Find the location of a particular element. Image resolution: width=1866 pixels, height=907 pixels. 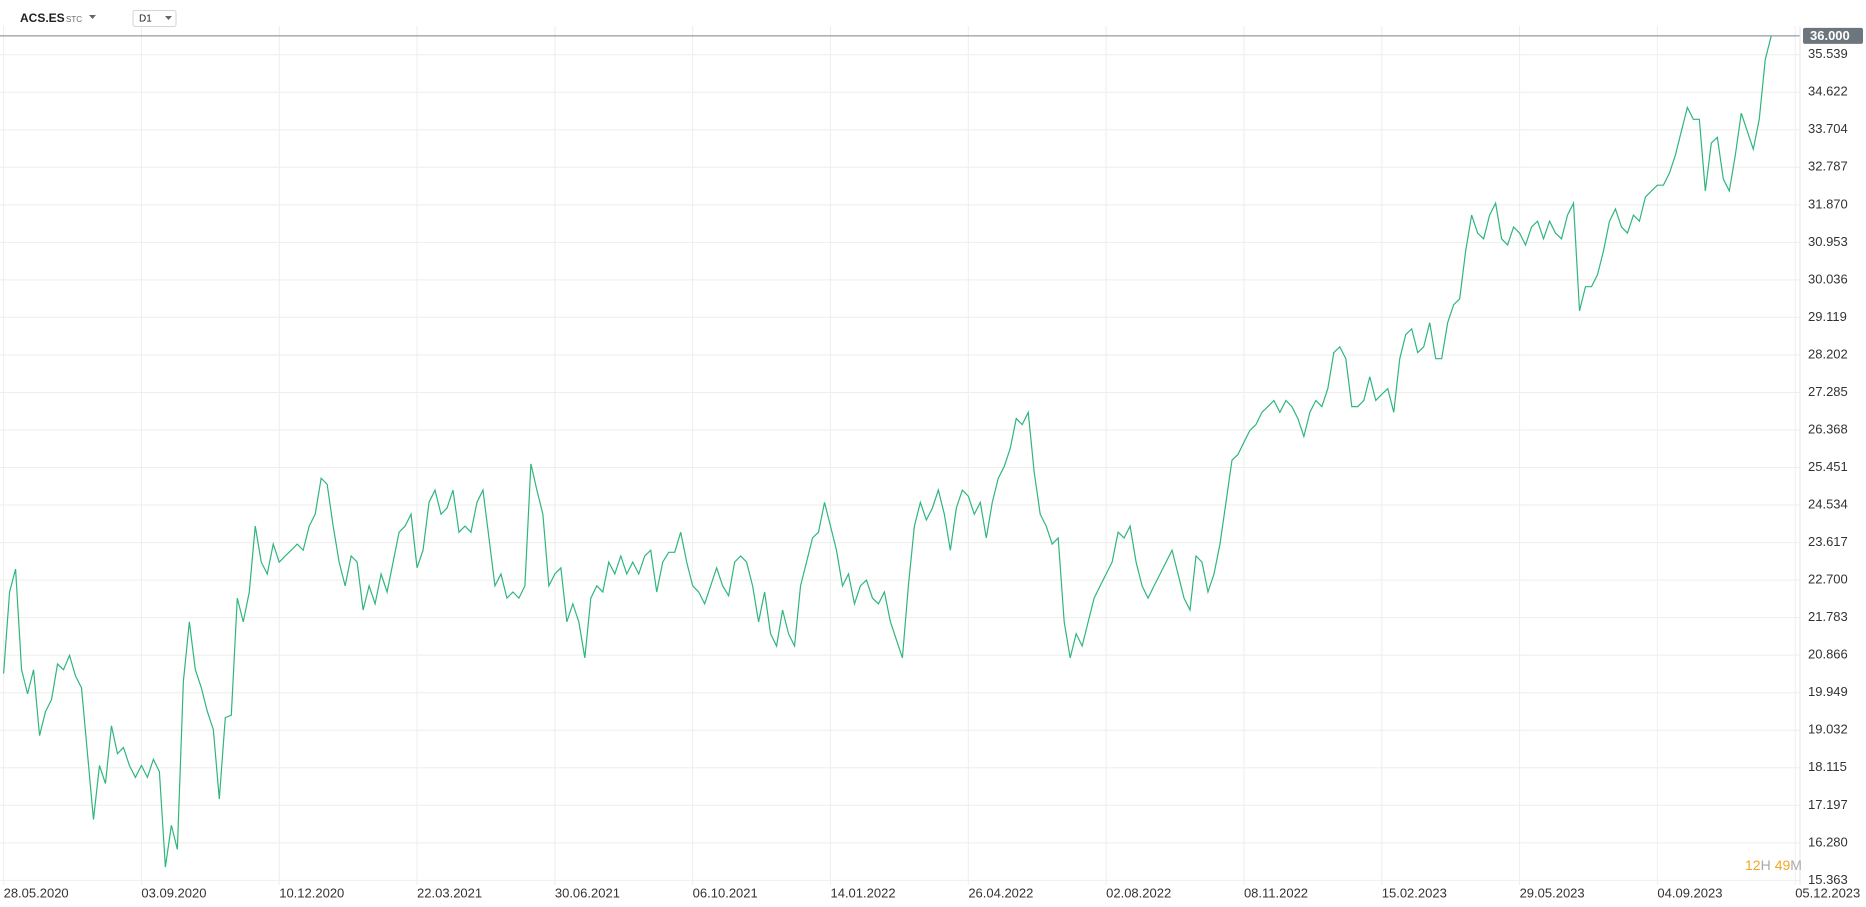

y-tick-label: 17.197 is located at coordinates (1828, 804).